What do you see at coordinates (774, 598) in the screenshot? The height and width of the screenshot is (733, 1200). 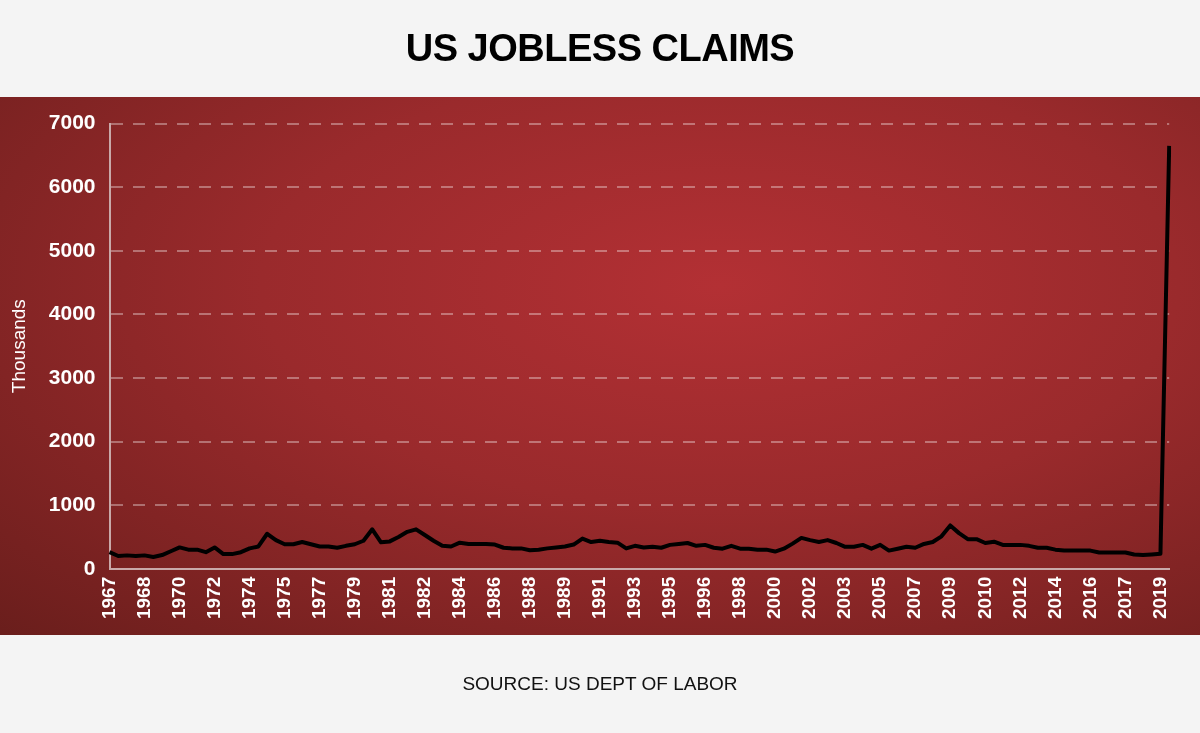 I see `x-tick-label: 2000` at bounding box center [774, 598].